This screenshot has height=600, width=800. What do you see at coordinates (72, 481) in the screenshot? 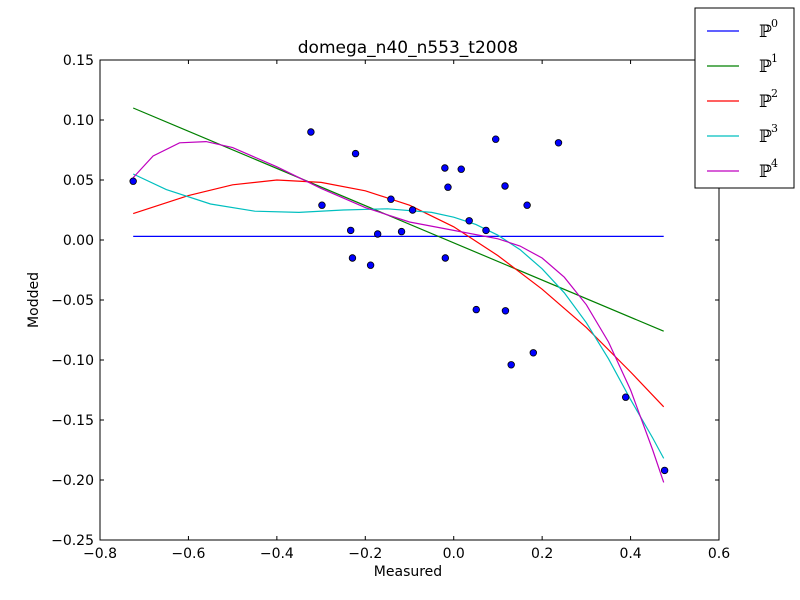
I see `y-tick-label: −0.20` at bounding box center [72, 481].